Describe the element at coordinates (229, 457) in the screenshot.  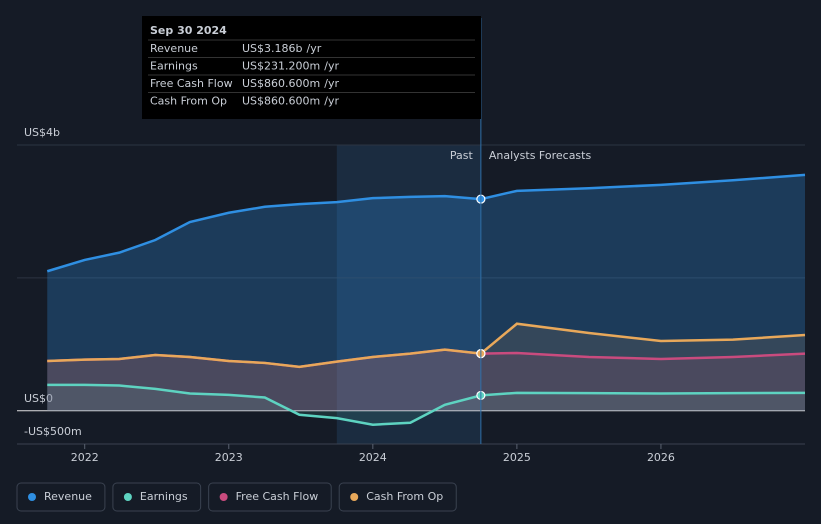
I see `x-tick-label: 2023` at that location.